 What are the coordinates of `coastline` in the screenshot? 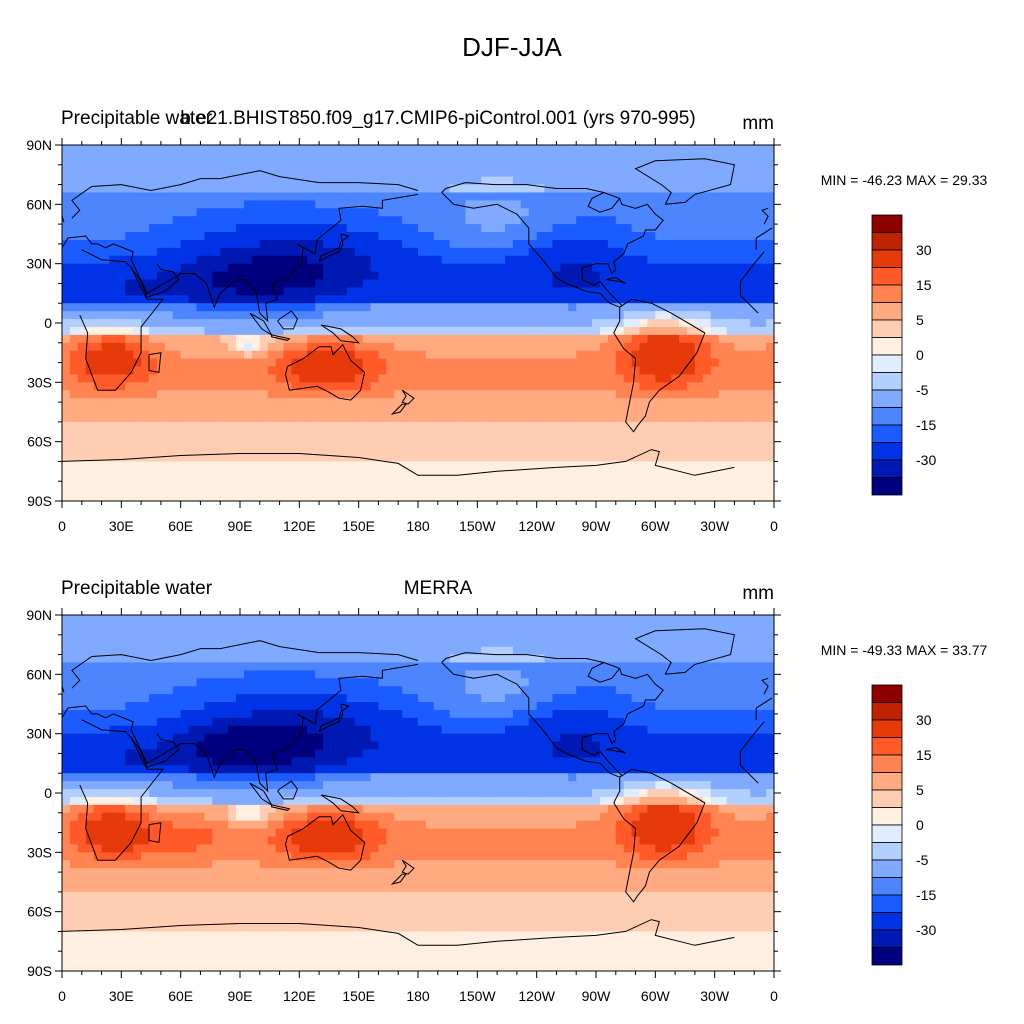 It's located at (604, 202).